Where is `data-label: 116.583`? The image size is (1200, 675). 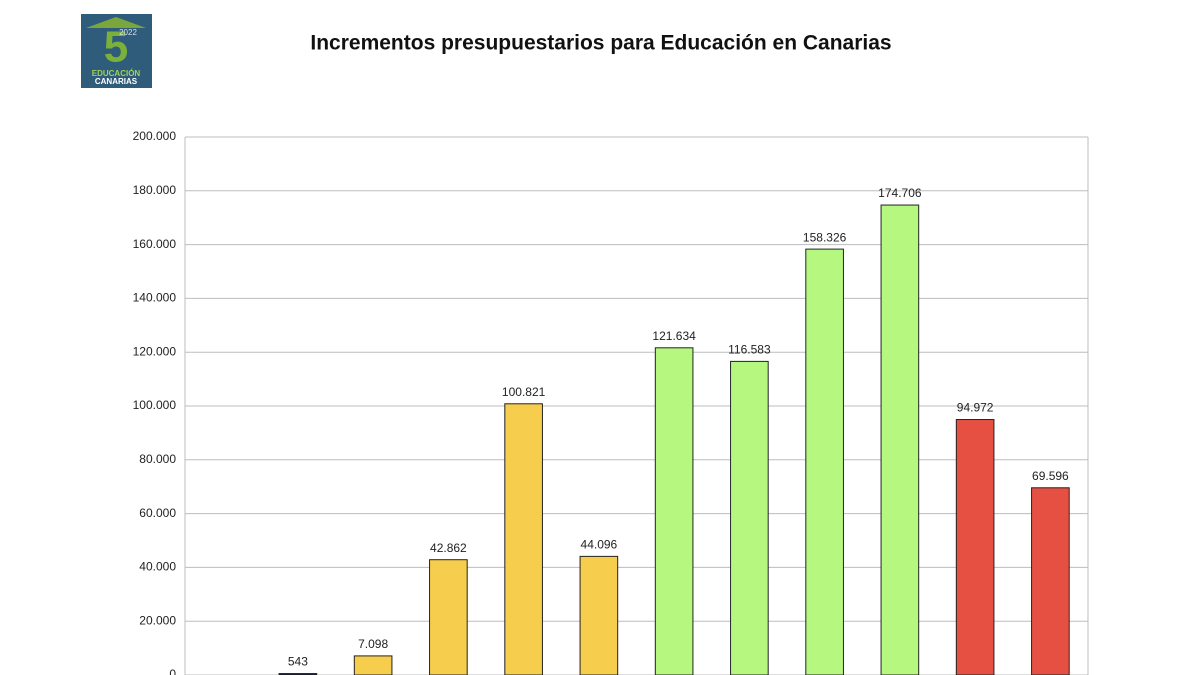 data-label: 116.583 is located at coordinates (749, 350).